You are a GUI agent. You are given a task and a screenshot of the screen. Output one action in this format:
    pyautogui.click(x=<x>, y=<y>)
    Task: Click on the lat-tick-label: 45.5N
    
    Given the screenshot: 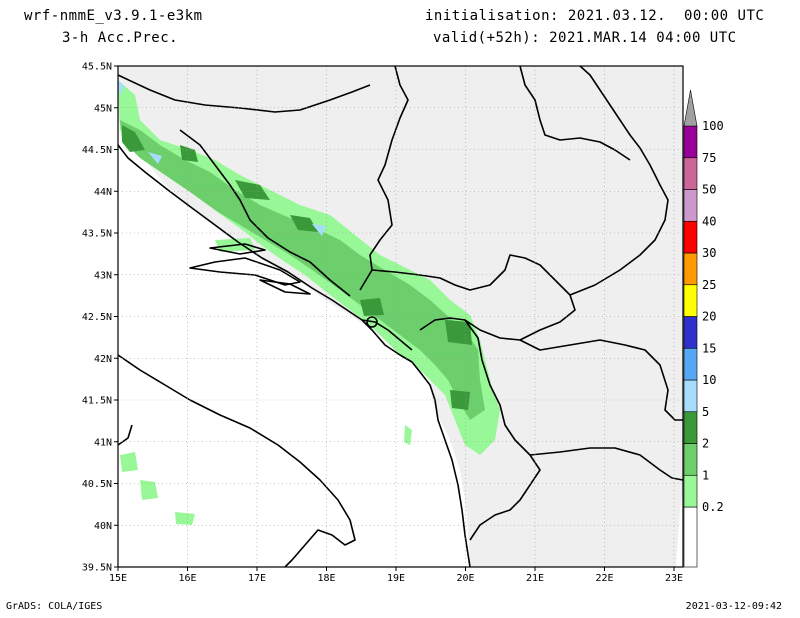 What is the action you would take?
    pyautogui.click(x=97, y=67)
    